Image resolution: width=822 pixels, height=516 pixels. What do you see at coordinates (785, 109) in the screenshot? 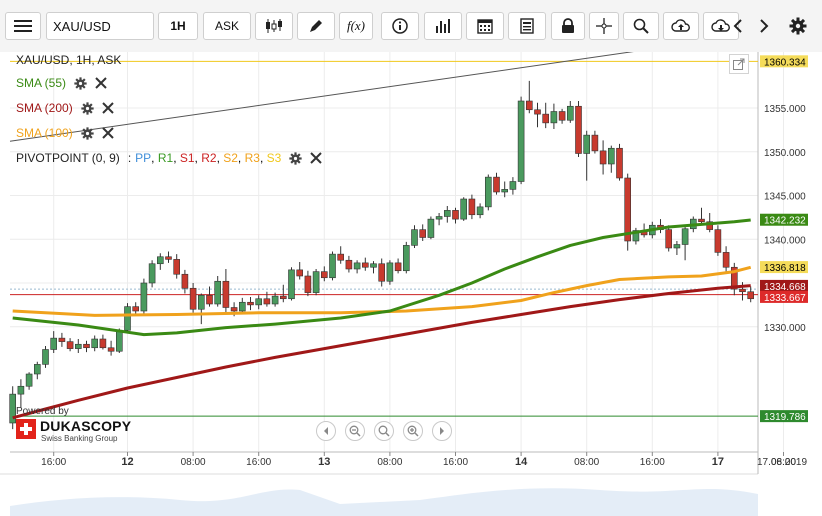
I see `y-tick-label: 1355.000` at bounding box center [785, 109].